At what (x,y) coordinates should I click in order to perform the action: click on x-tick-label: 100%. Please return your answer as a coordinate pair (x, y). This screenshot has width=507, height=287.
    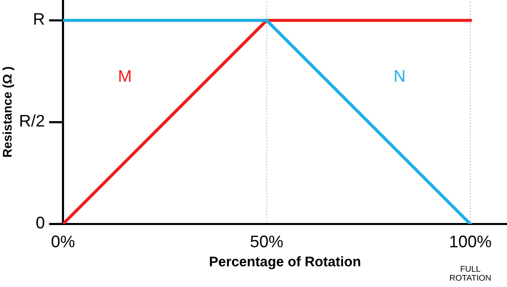
    Looking at the image, I should click on (471, 242).